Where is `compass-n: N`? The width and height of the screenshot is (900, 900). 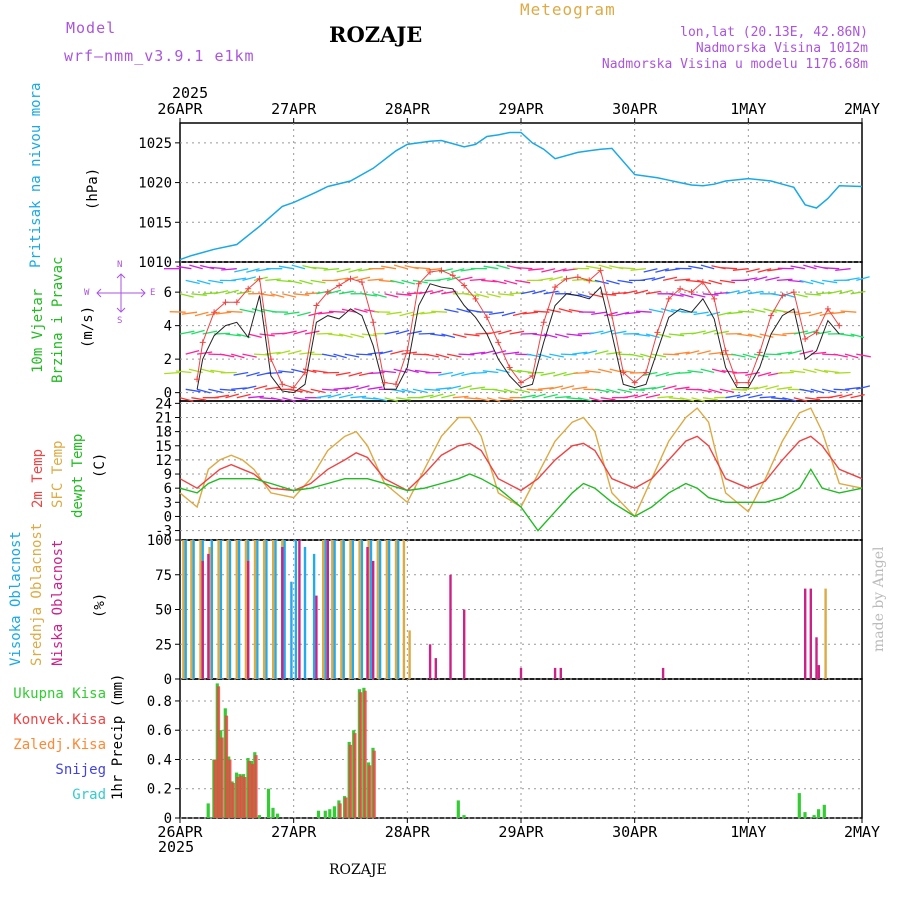 compass-n: N is located at coordinates (120, 265).